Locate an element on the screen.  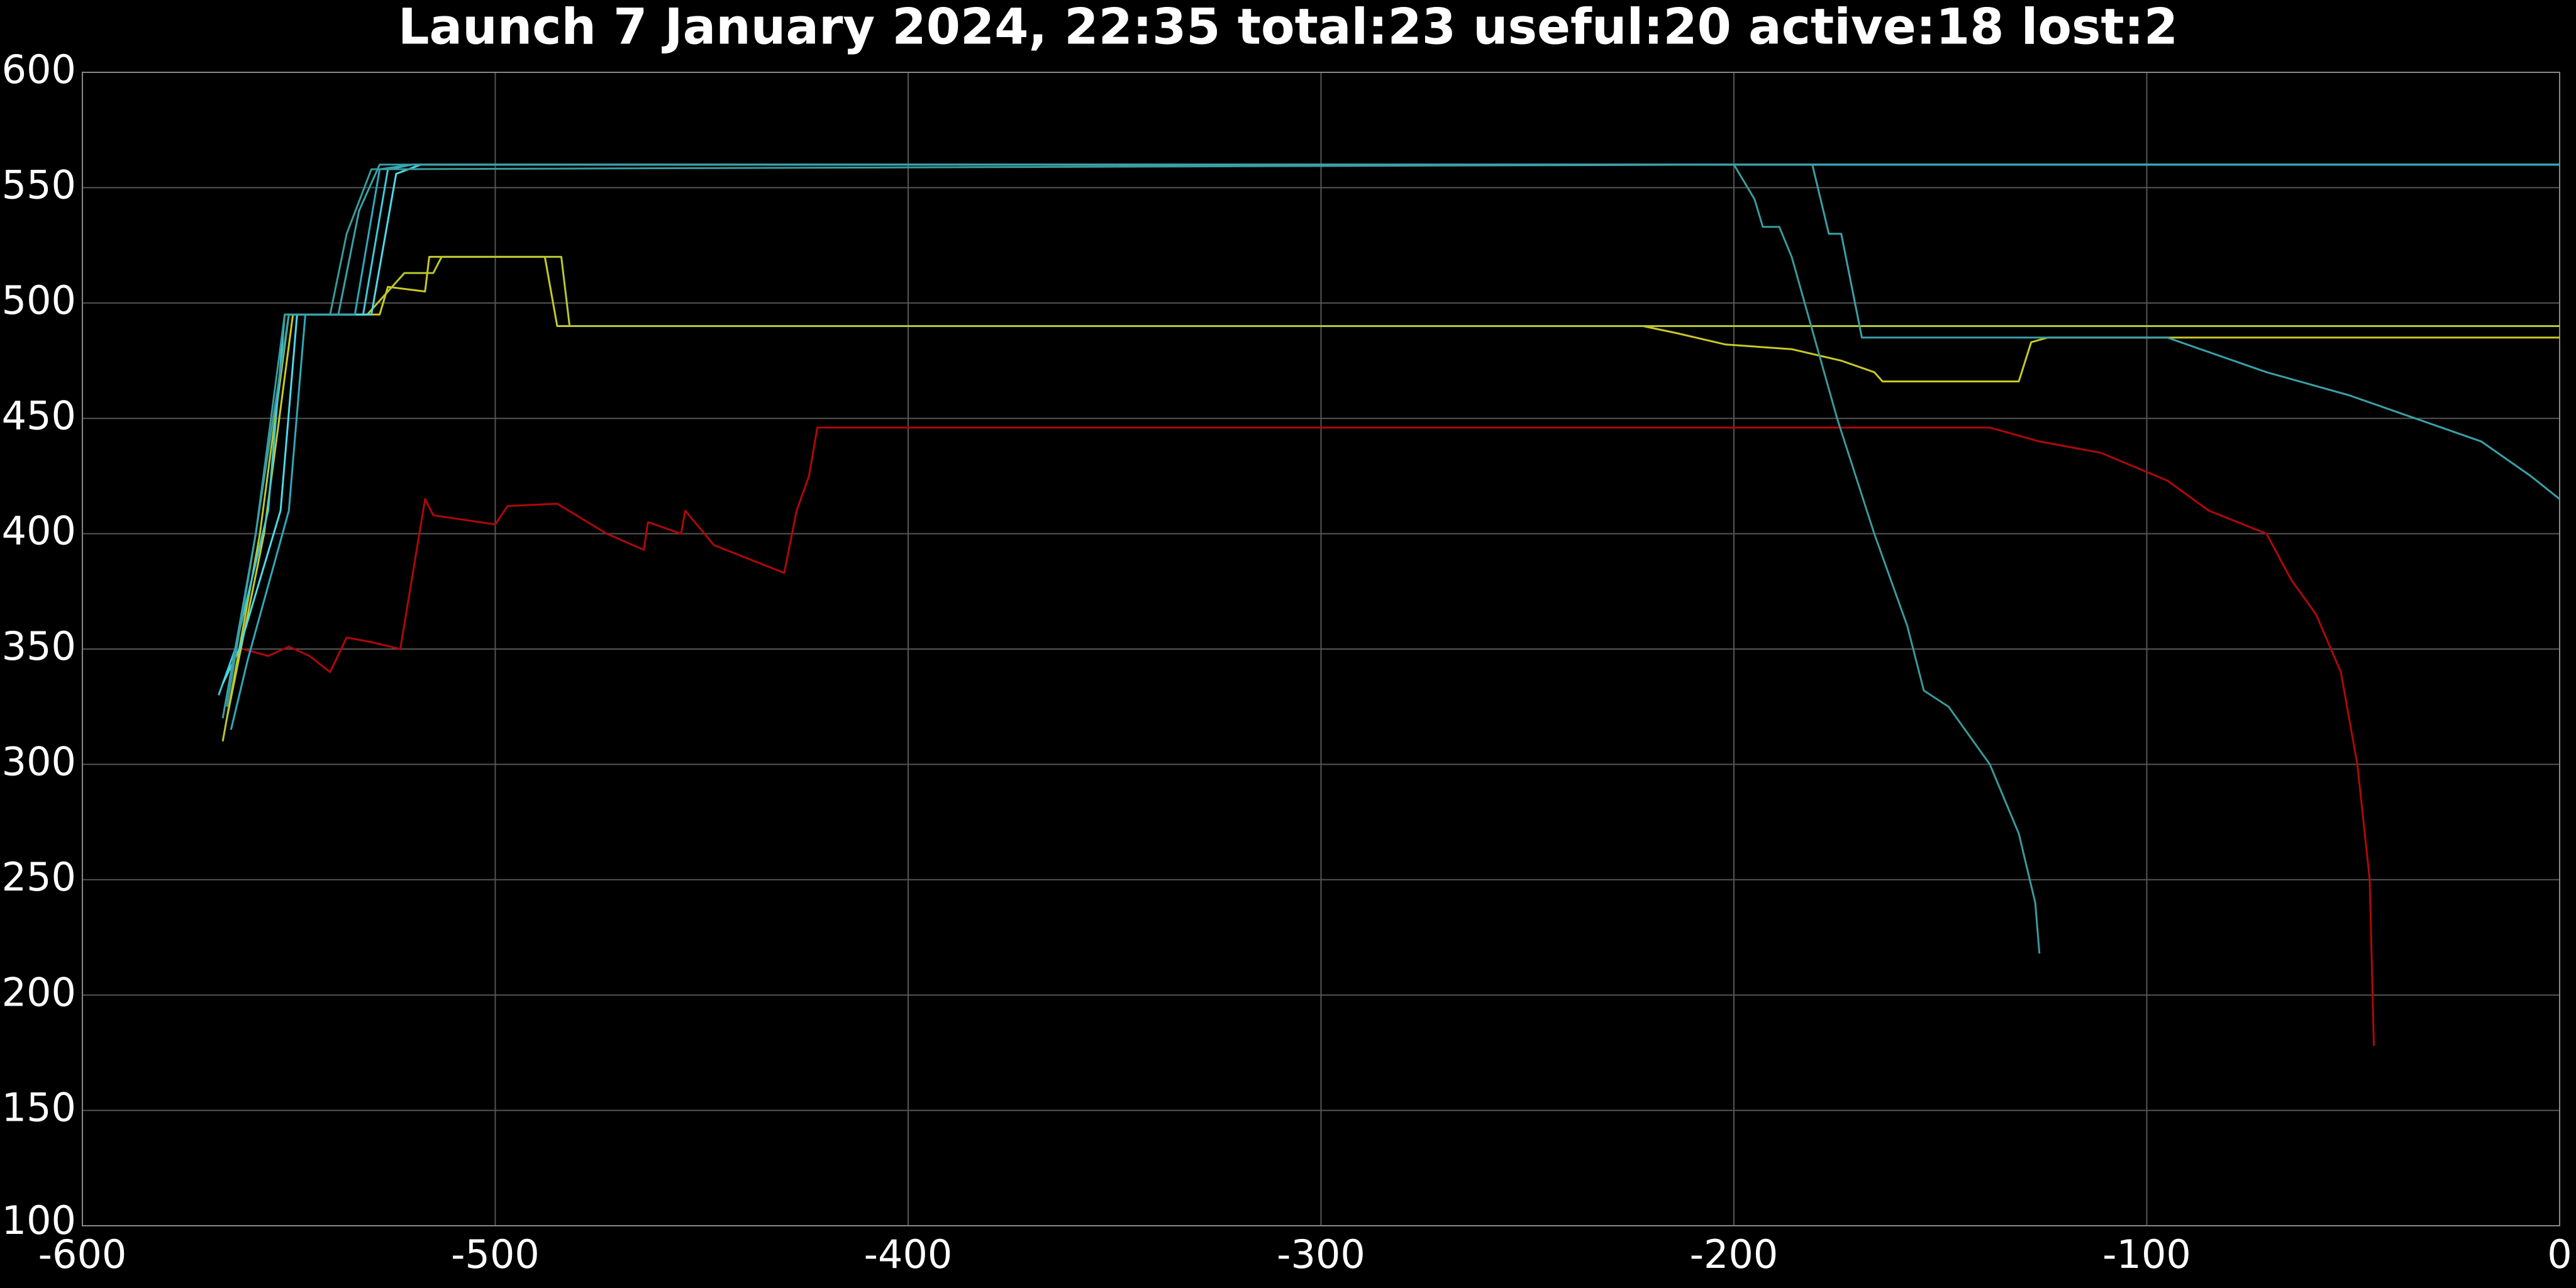
y-tick-label: 250 is located at coordinates (39, 877).